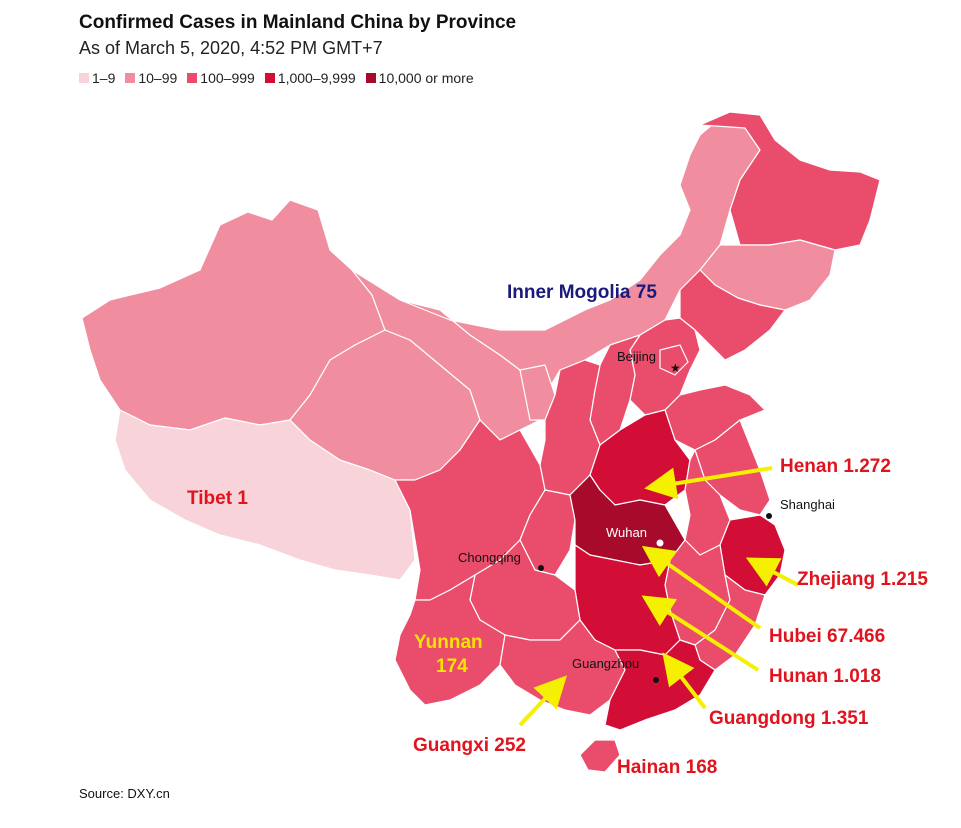 The width and height of the screenshot is (961, 828). Describe the element at coordinates (807, 504) in the screenshot. I see `city-label-shanghai: Shanghai` at that location.